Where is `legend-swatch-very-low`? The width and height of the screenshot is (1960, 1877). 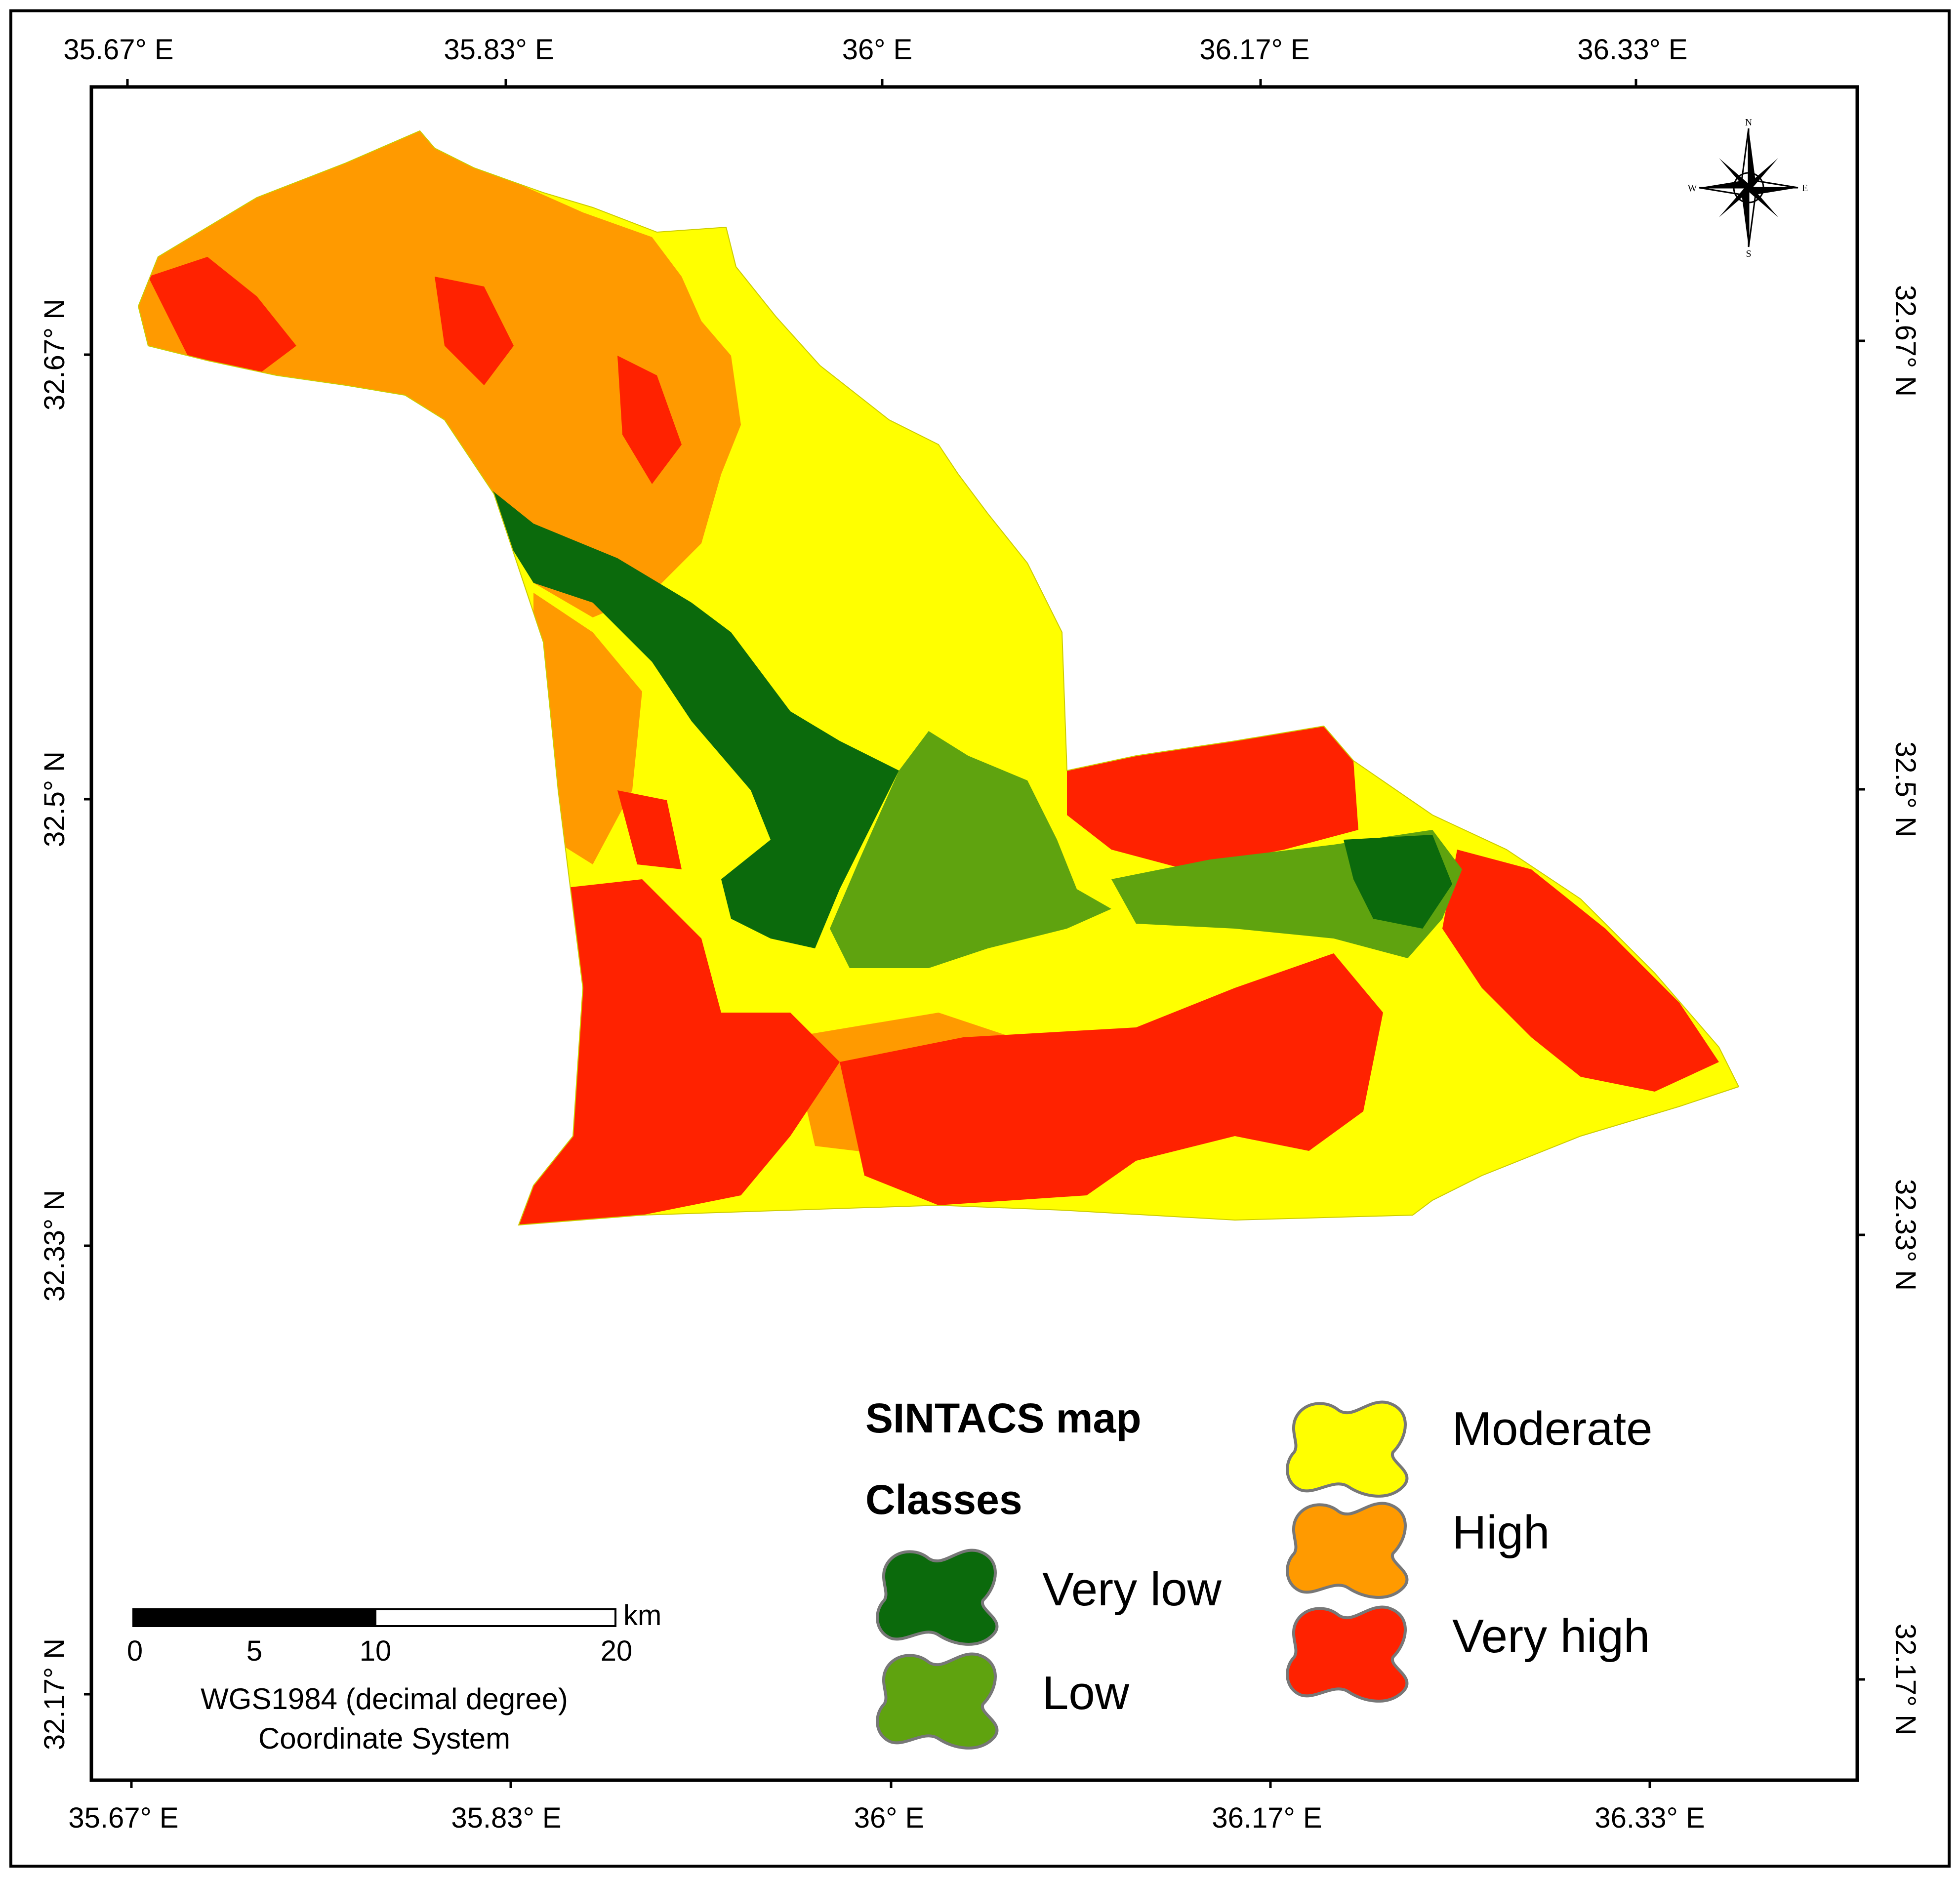
legend-swatch-very-low is located at coordinates (937, 1598).